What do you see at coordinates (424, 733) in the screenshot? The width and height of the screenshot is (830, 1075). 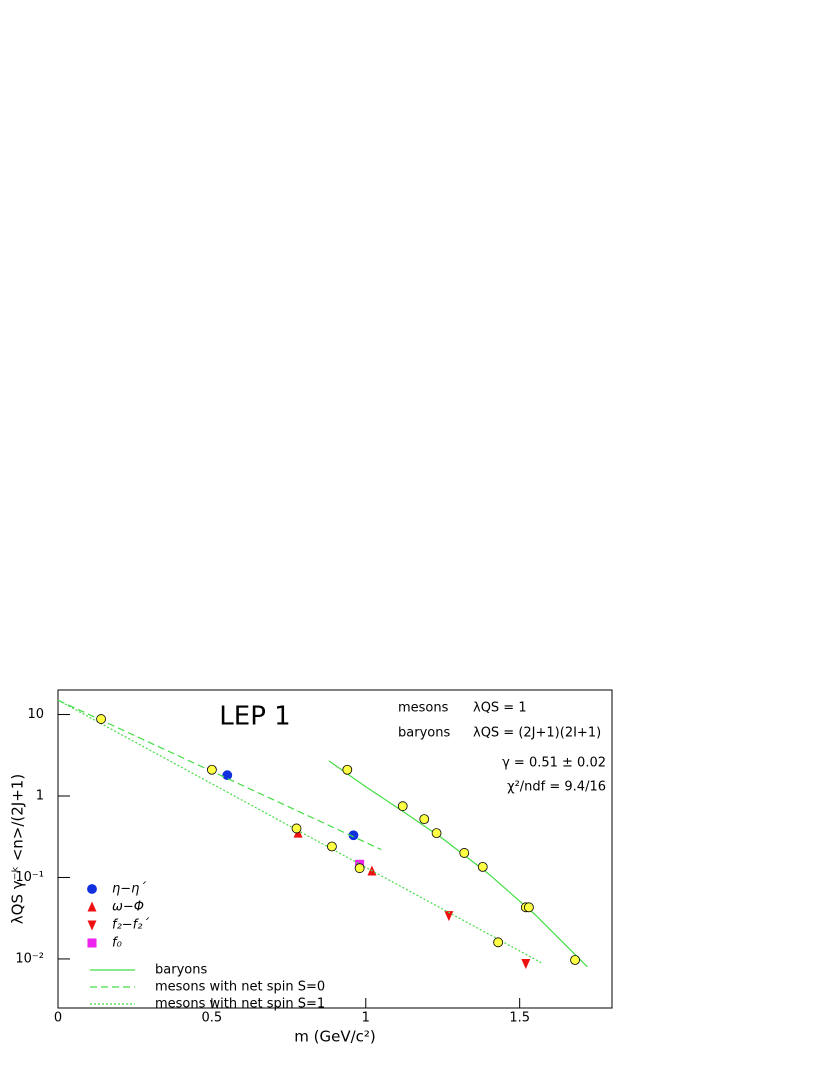 I see `annotation: baryons` at bounding box center [424, 733].